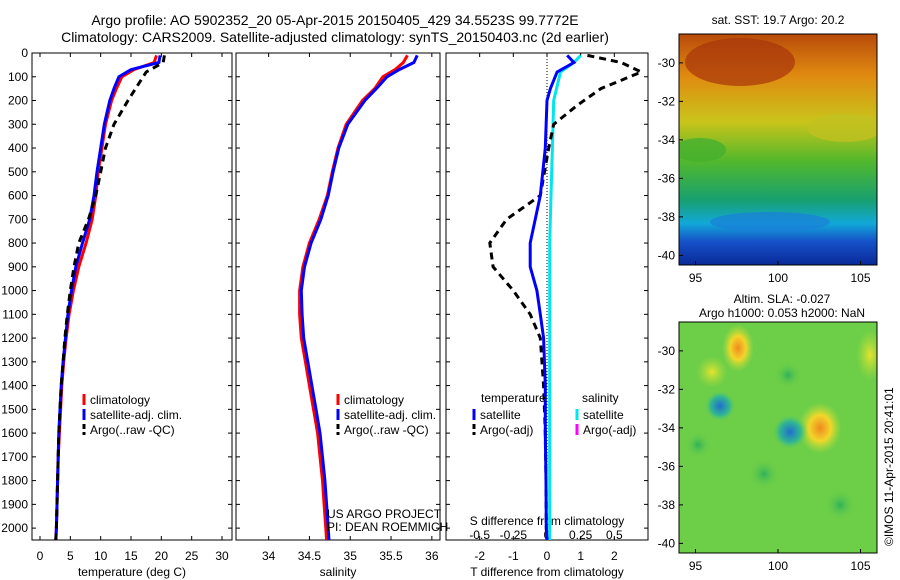 The width and height of the screenshot is (900, 580). What do you see at coordinates (514, 535) in the screenshot?
I see `sal-diff-tick-label: -0.25` at bounding box center [514, 535].